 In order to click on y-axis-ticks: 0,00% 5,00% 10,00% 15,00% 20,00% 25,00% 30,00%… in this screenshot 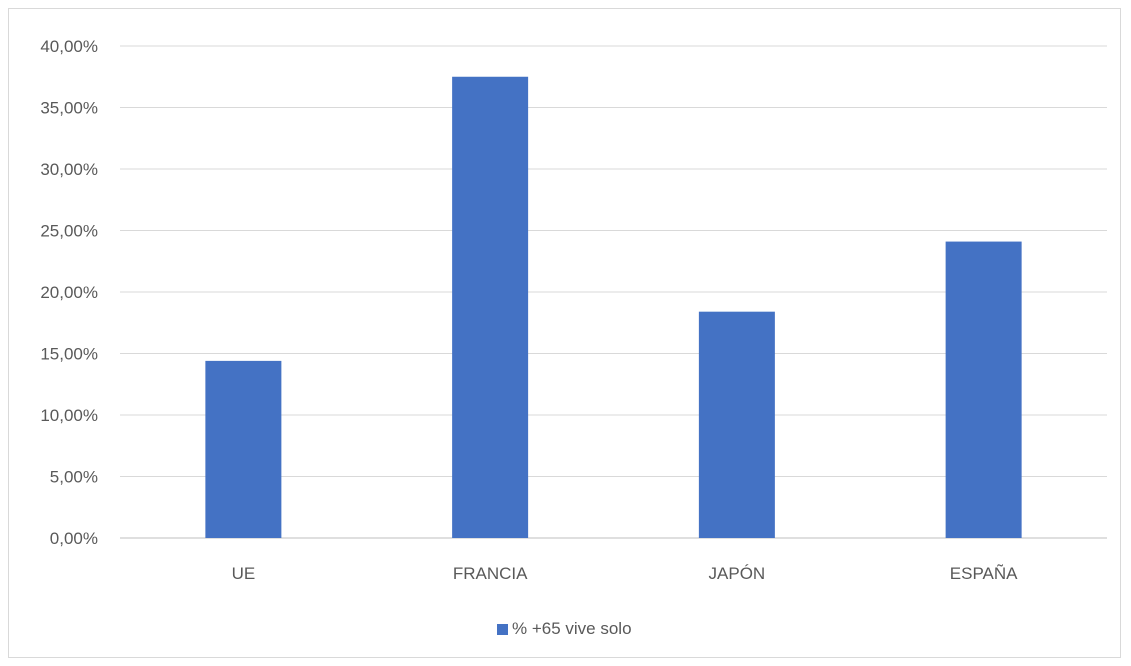, I will do `click(69, 292)`.